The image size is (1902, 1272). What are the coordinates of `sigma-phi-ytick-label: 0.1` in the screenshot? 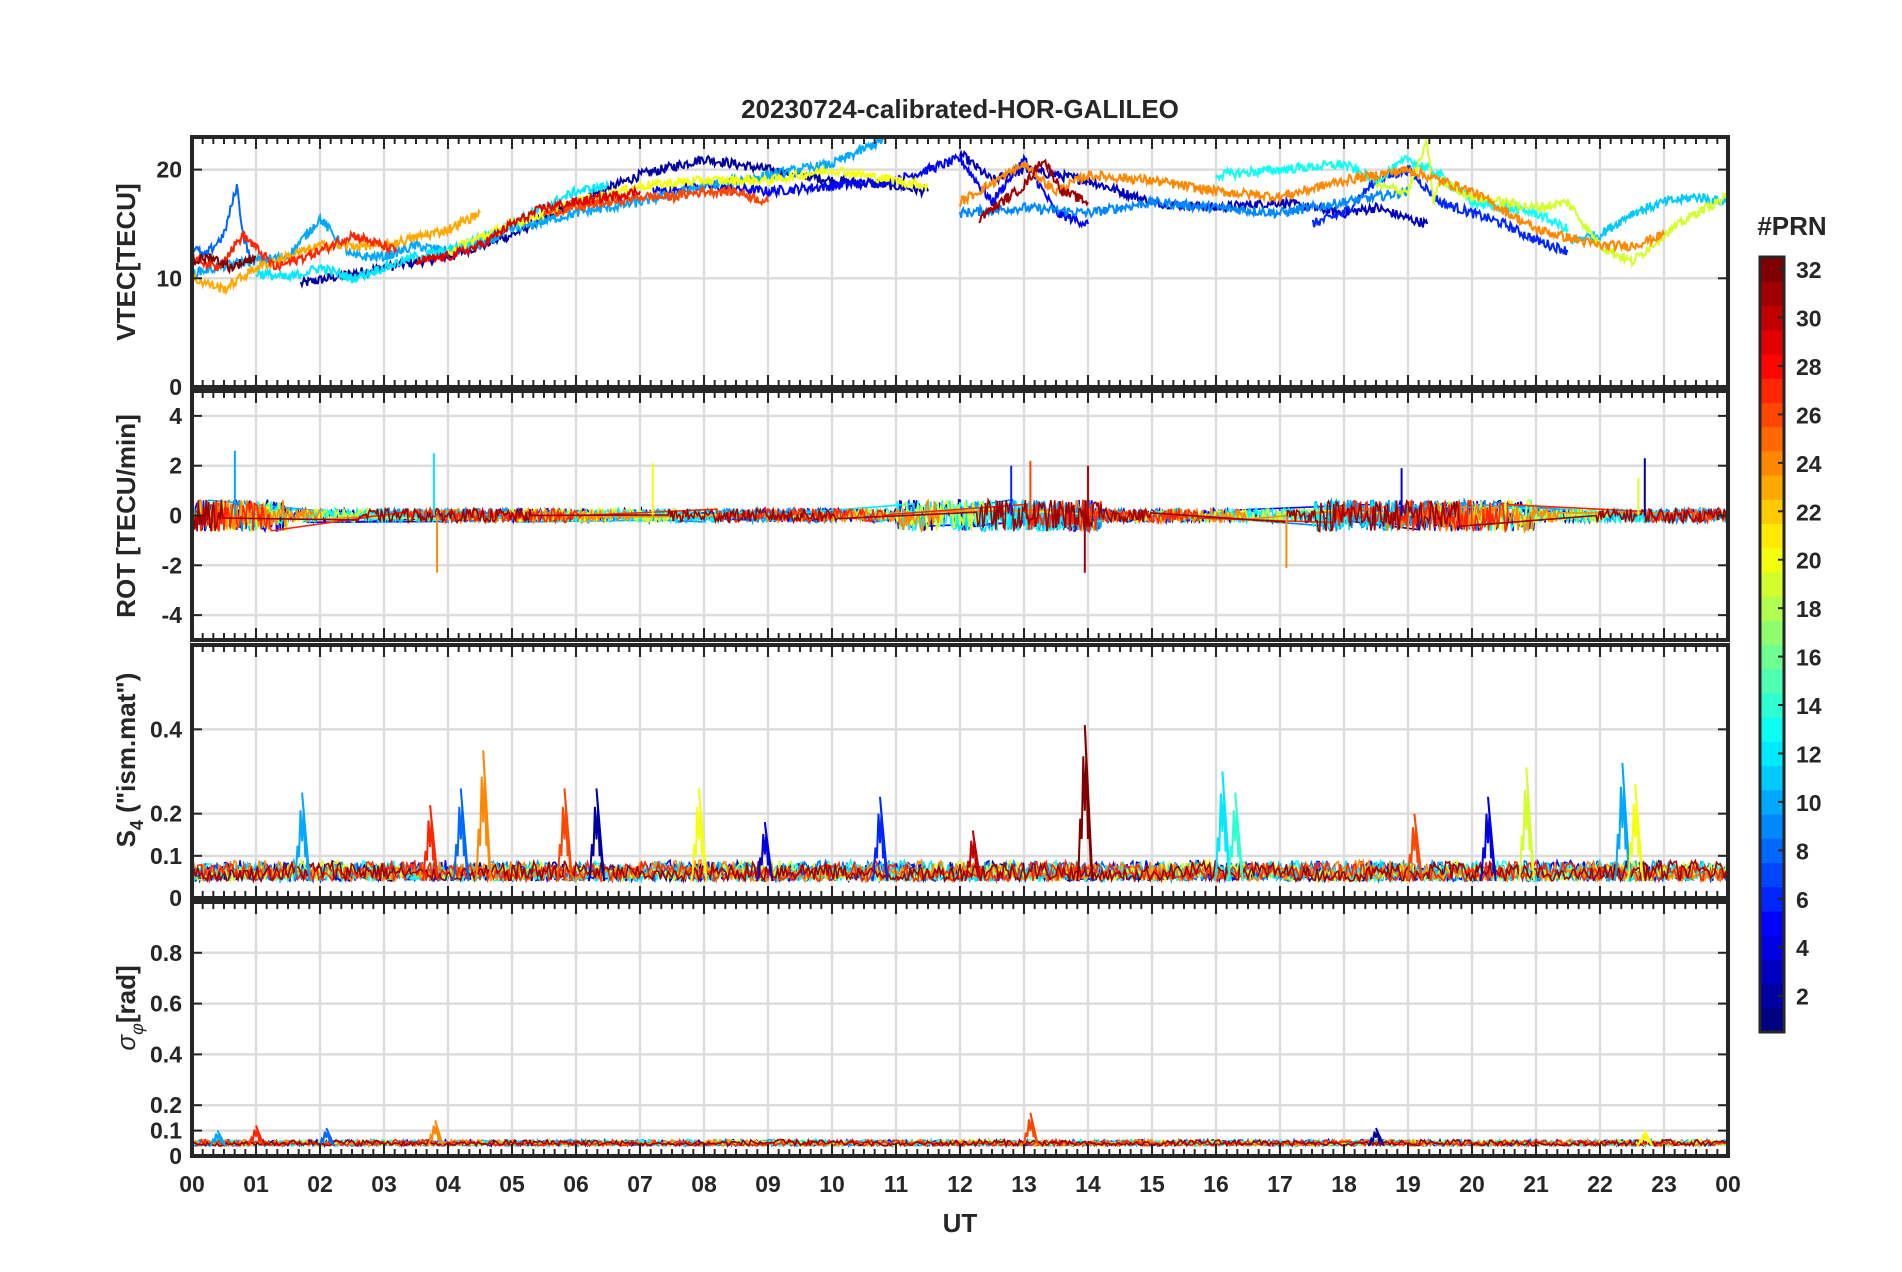 It's located at (166, 1131).